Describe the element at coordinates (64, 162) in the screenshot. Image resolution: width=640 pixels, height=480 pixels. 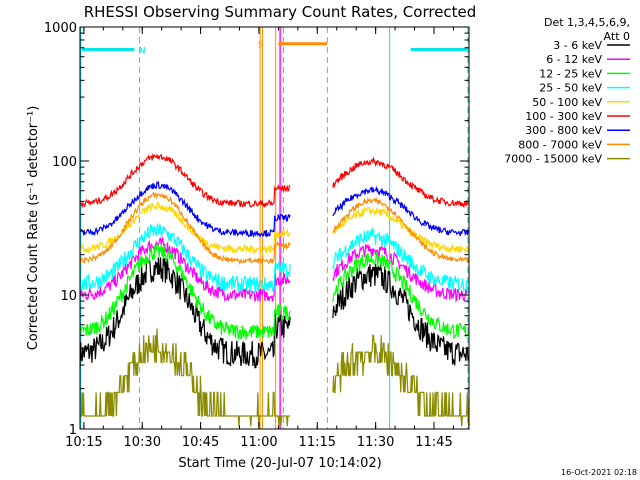
I see `y-tick-label: 100` at that location.